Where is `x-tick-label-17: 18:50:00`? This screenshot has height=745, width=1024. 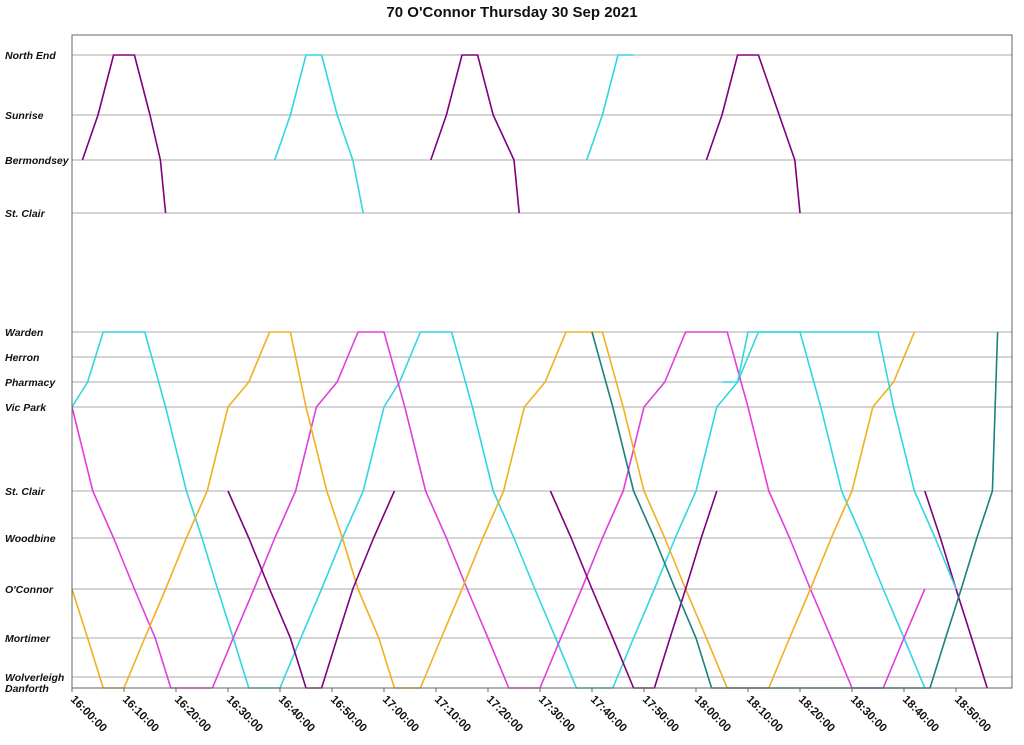 x-tick-label-17: 18:50:00 is located at coordinates (972, 714).